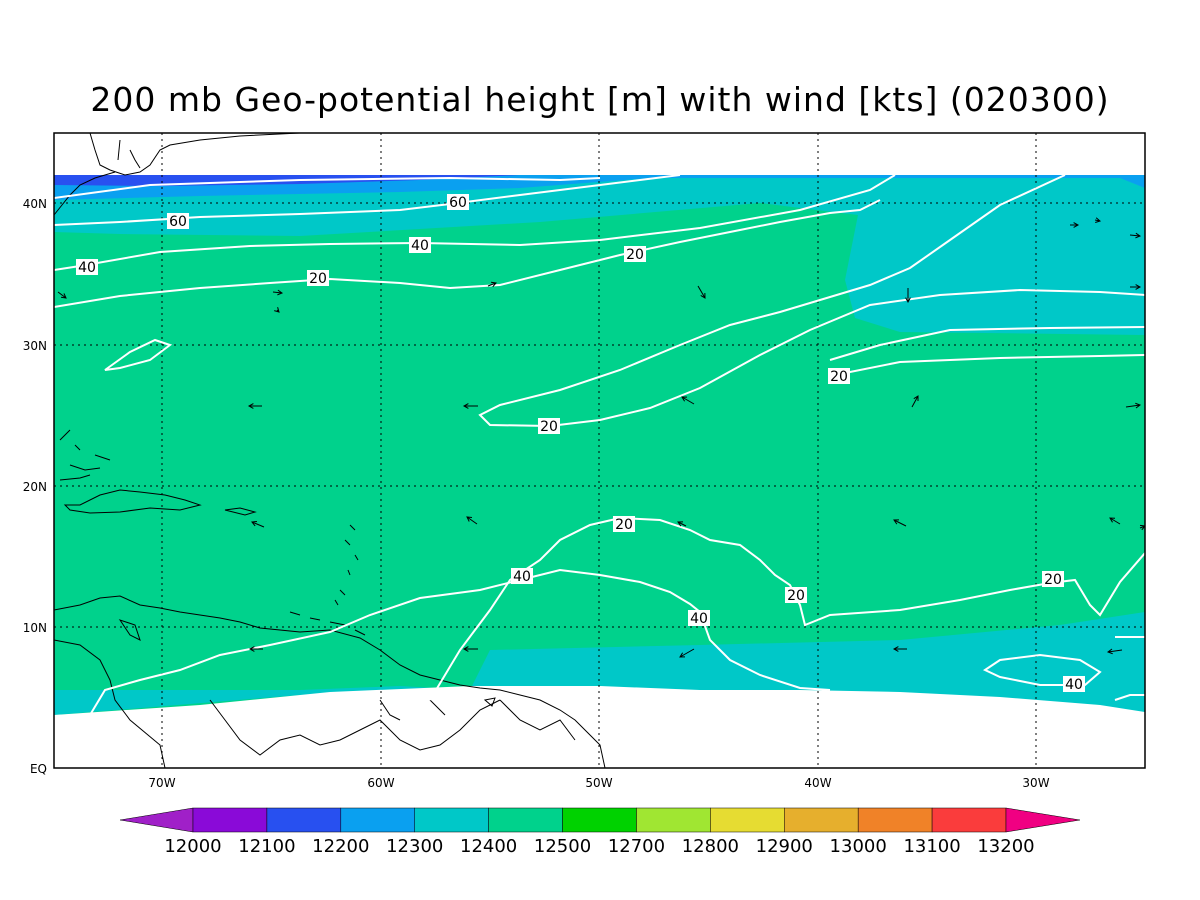  Describe the element at coordinates (1005, 846) in the screenshot. I see `colorbar-label: 13200` at that location.